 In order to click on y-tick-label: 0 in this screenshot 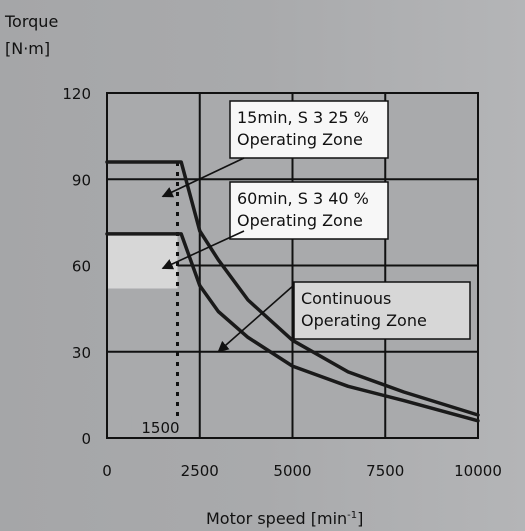, I will do `click(86, 439)`.